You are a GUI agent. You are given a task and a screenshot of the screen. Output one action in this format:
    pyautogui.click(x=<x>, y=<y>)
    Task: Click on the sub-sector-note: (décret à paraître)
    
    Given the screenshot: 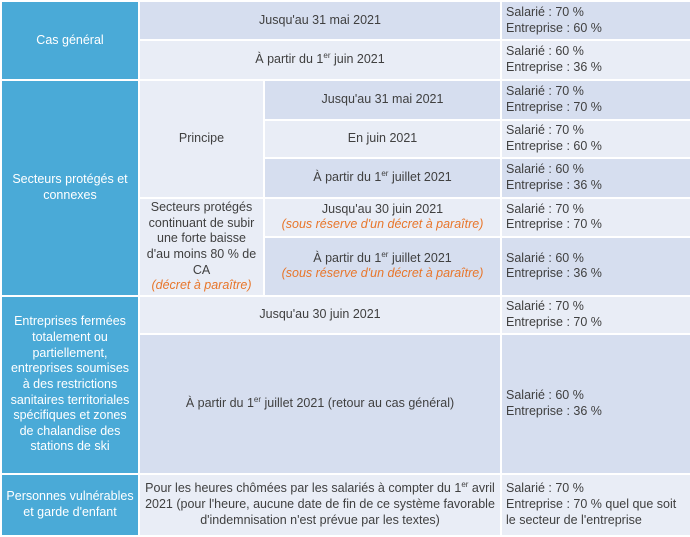 What is the action you would take?
    pyautogui.click(x=201, y=285)
    